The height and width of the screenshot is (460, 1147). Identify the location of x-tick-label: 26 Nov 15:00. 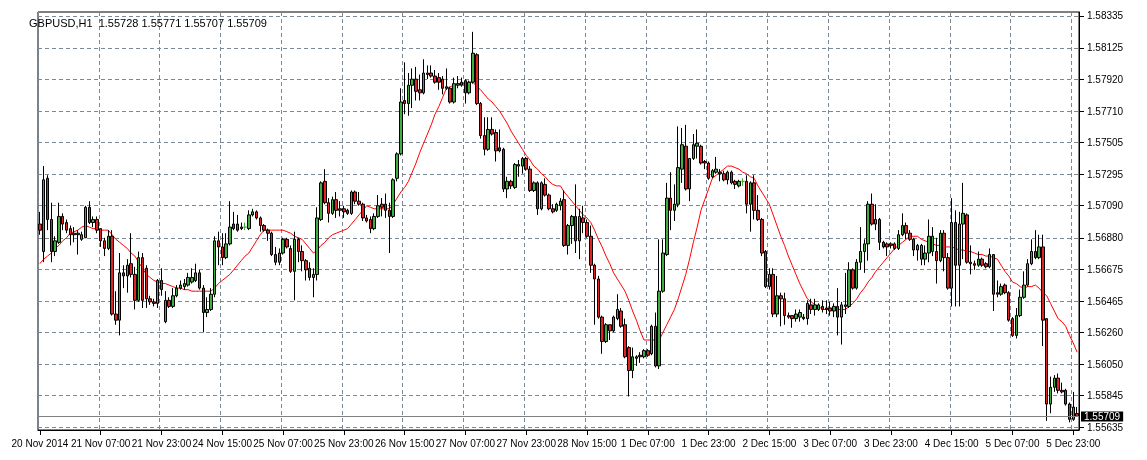
(404, 443).